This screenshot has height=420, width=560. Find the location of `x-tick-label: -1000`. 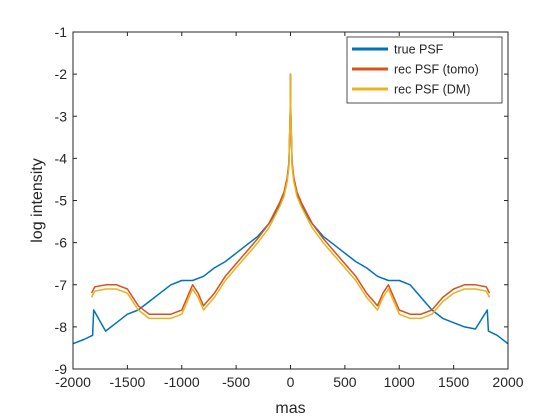

x-tick-label: -1000 is located at coordinates (182, 382).